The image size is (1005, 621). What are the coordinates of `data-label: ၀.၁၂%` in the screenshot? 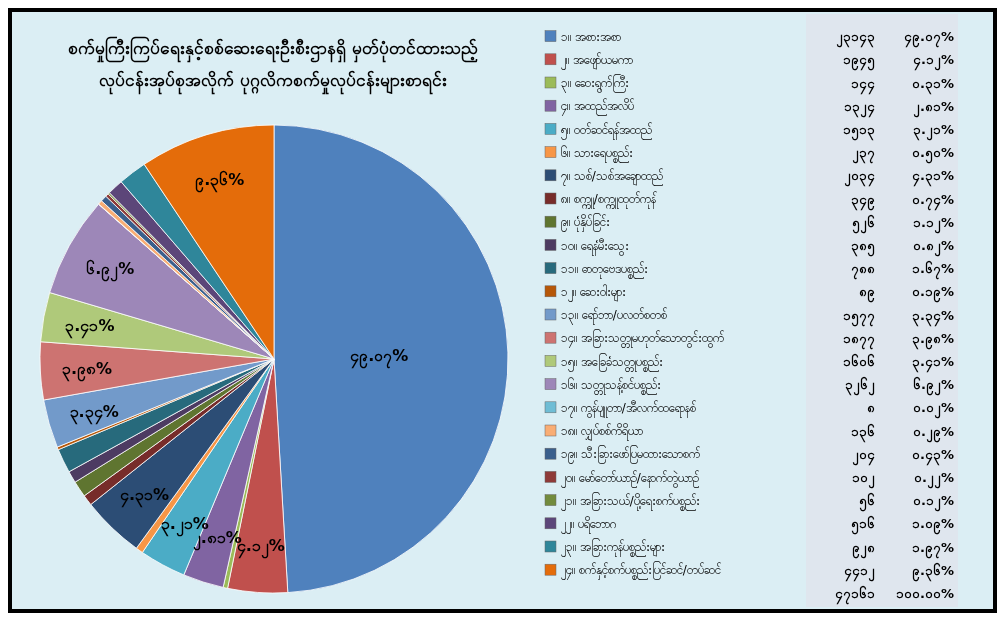 It's located at (933, 503).